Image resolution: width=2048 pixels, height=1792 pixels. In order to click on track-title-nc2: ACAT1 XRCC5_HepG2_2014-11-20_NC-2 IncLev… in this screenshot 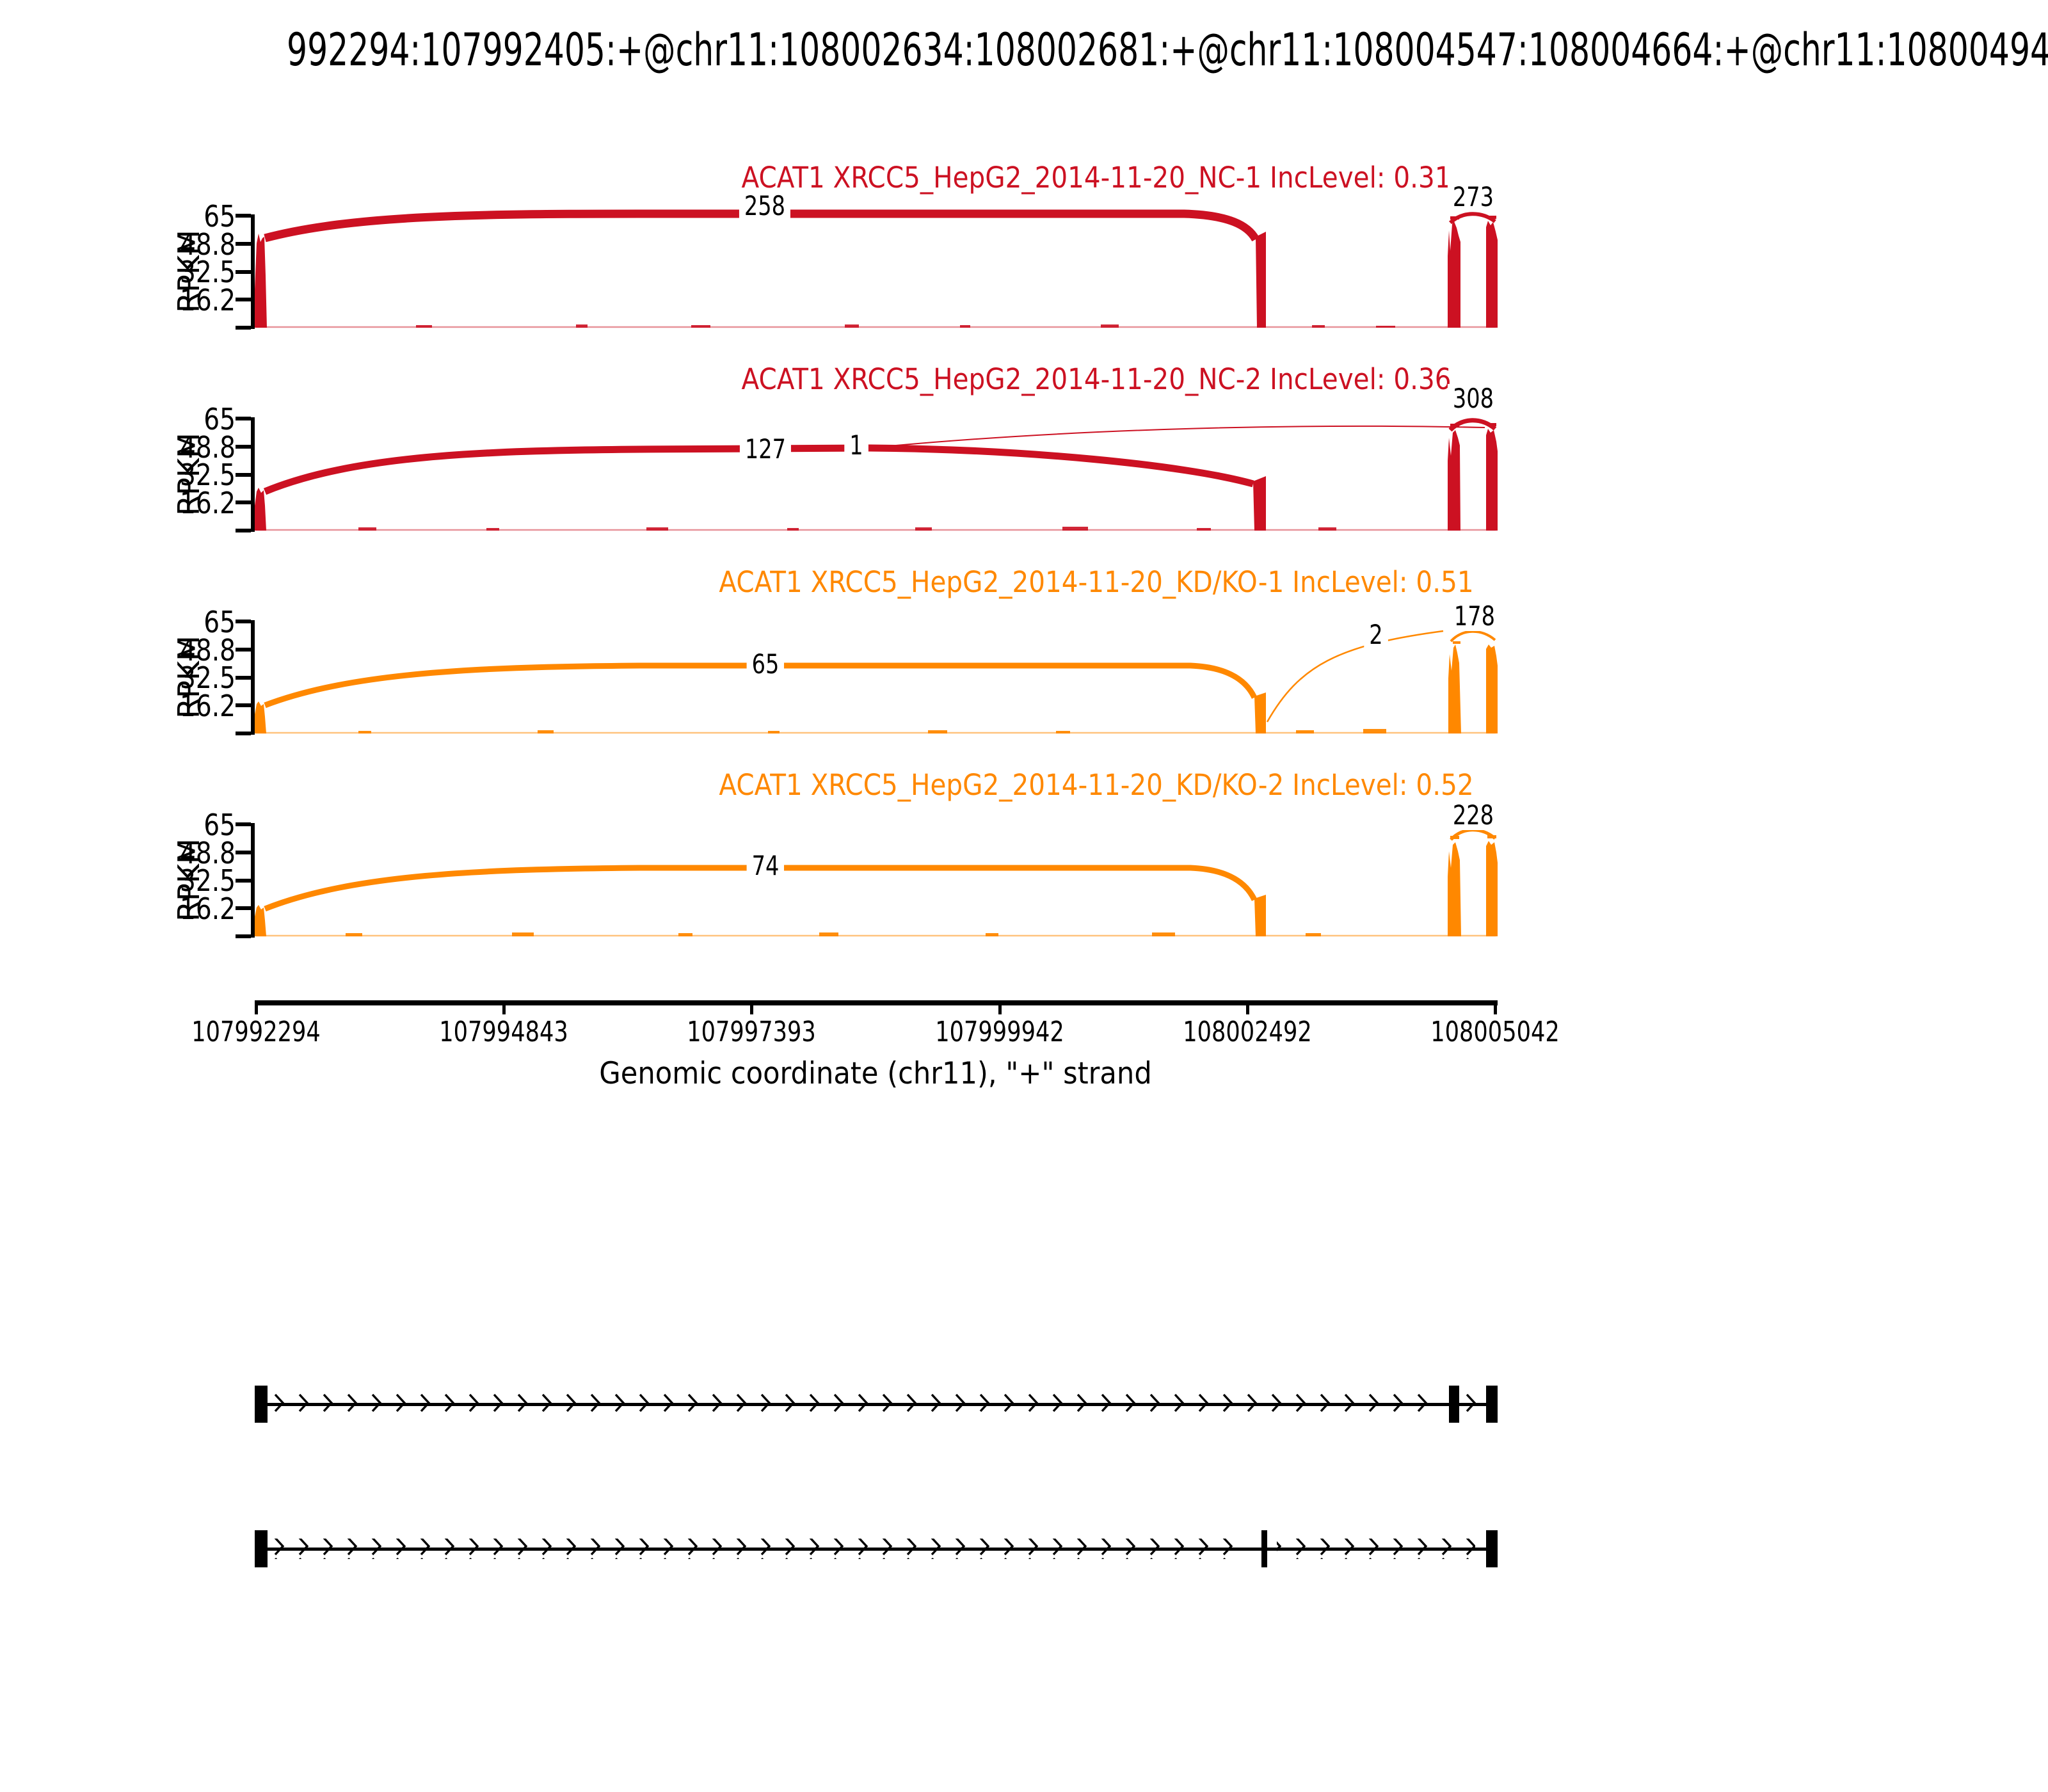, I will do `click(1096, 379)`.